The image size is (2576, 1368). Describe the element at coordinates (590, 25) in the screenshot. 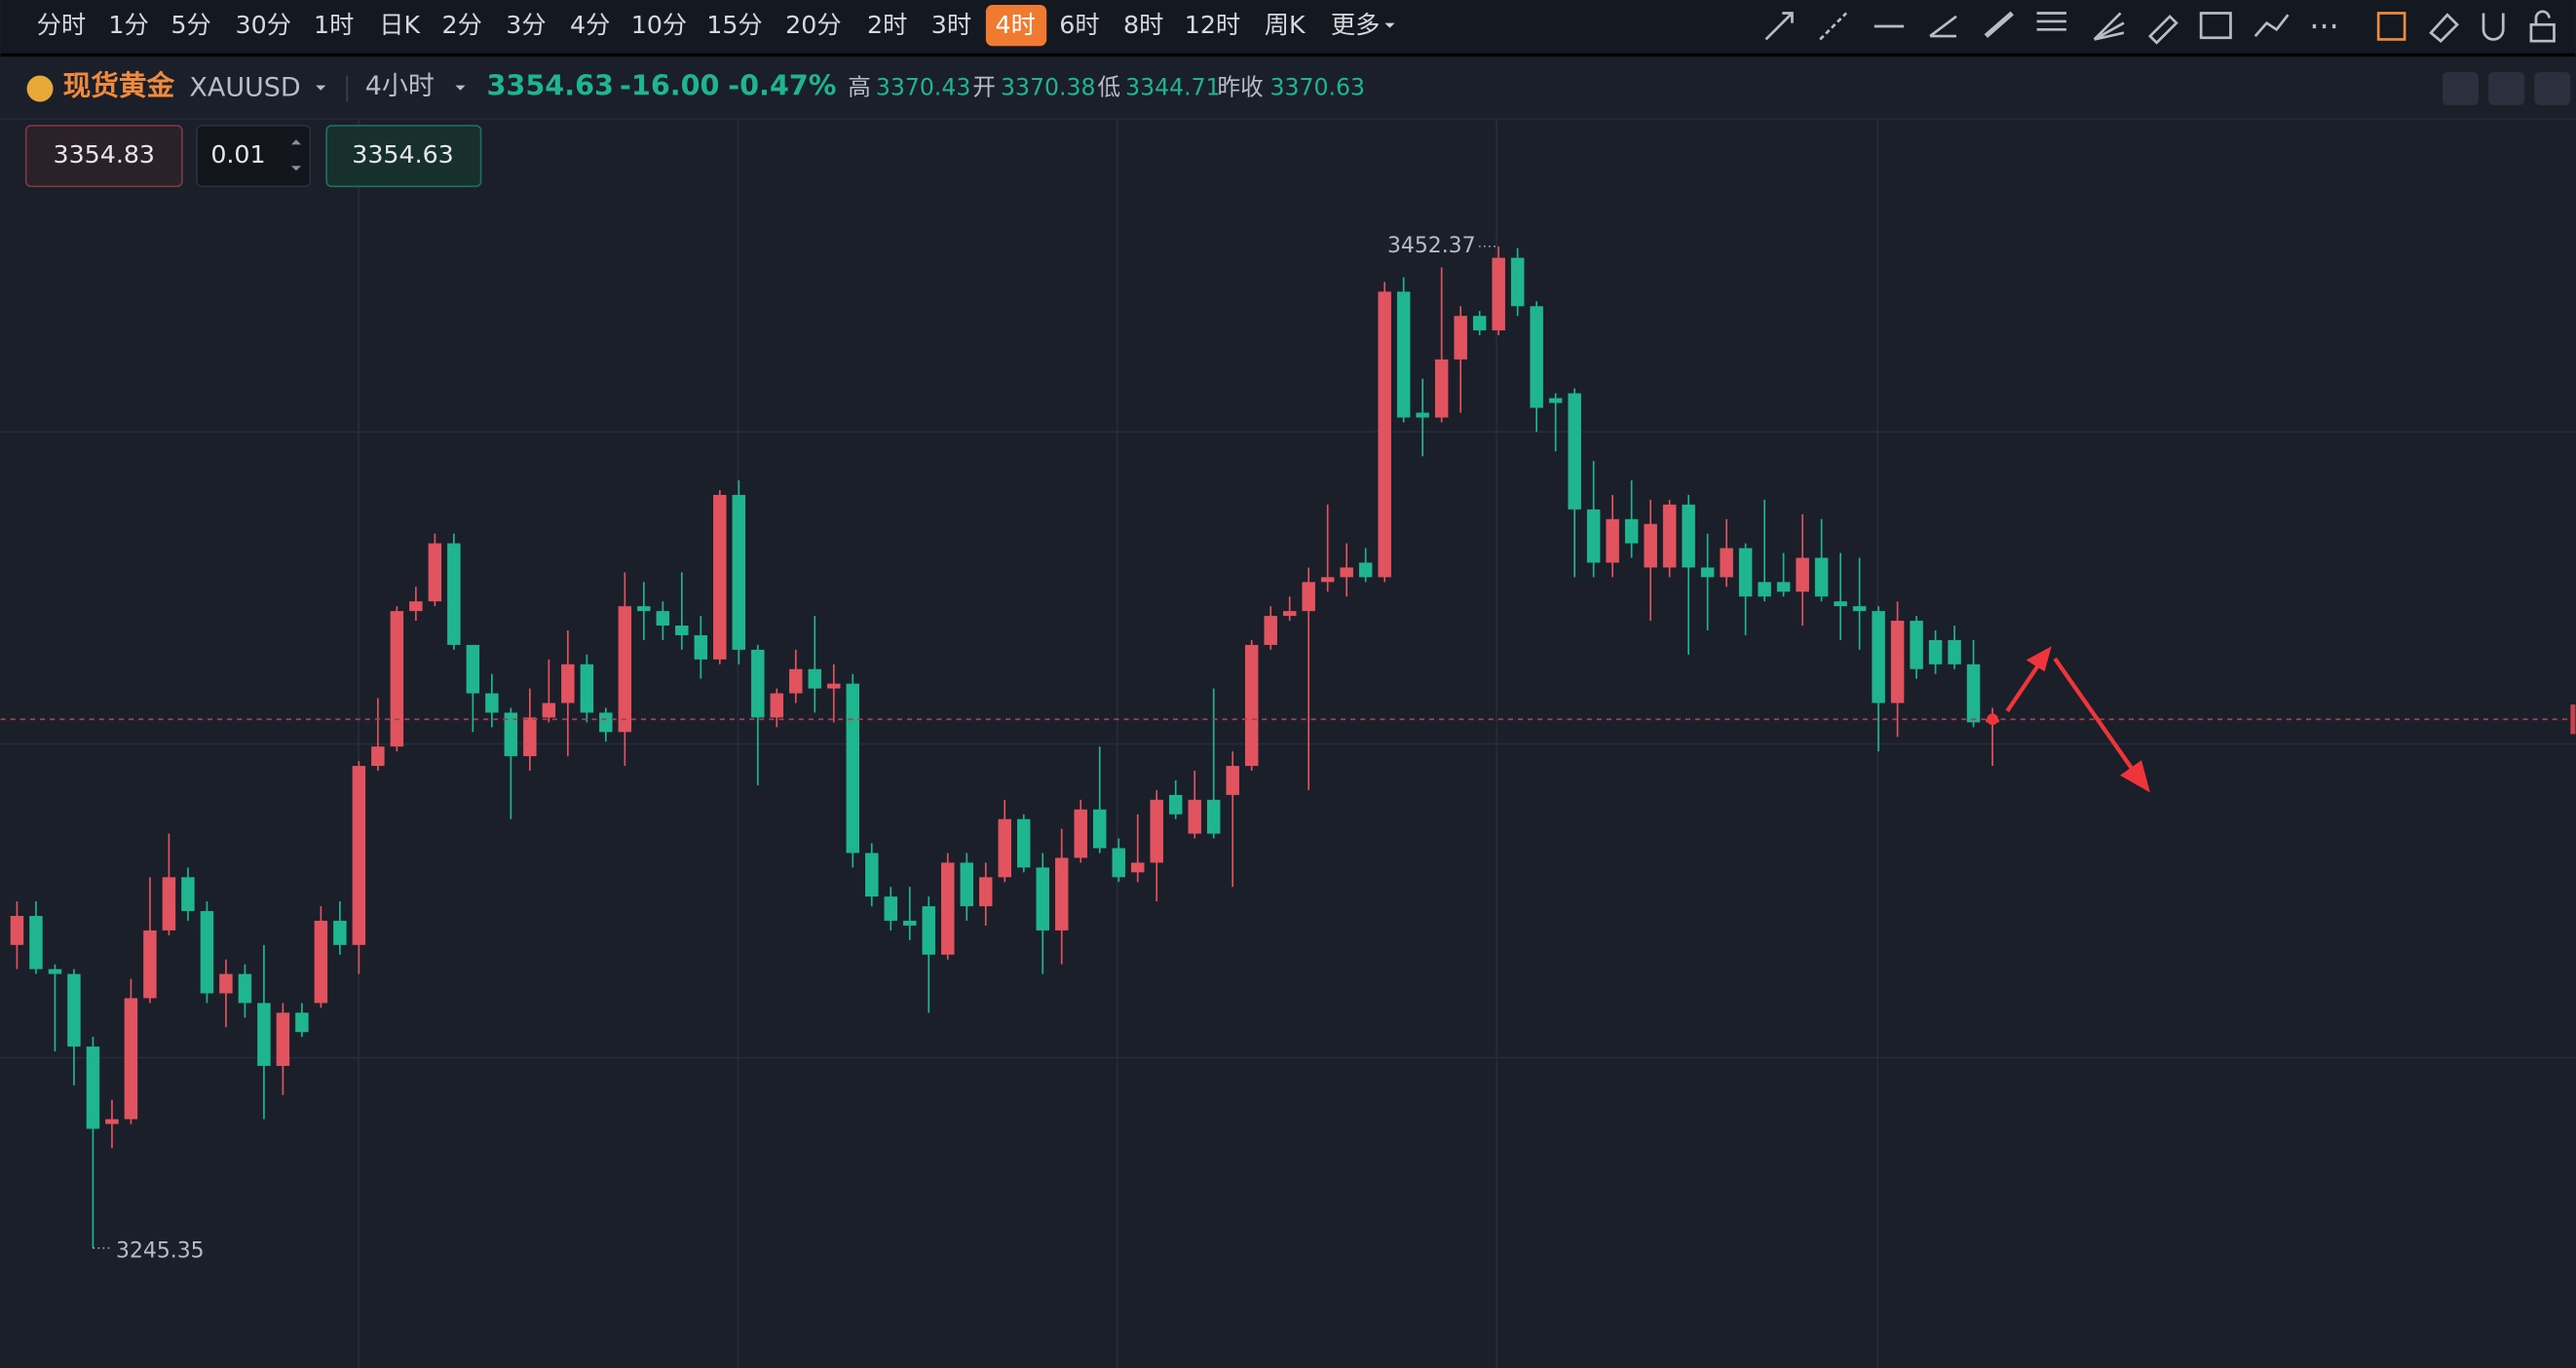

I see `period-tab: 4分` at that location.